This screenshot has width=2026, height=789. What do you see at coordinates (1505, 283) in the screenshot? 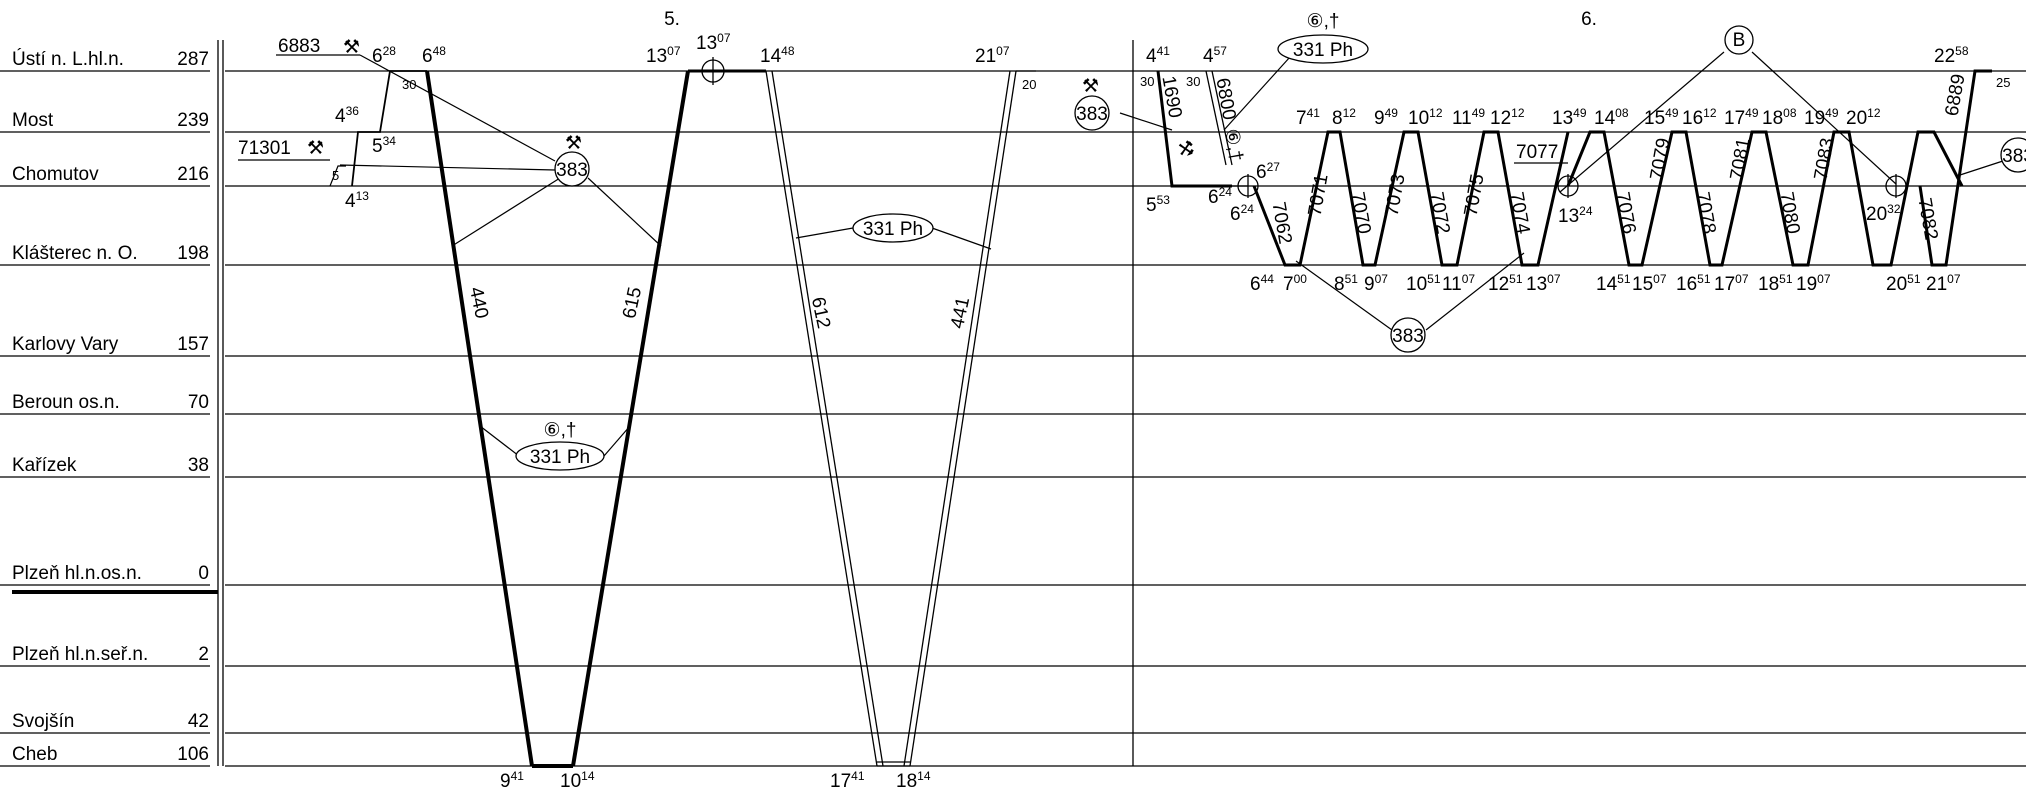
I see `time-label: 1251` at bounding box center [1505, 283].